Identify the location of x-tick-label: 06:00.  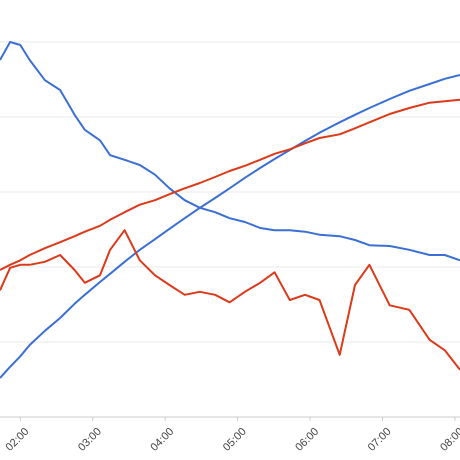
(307, 440).